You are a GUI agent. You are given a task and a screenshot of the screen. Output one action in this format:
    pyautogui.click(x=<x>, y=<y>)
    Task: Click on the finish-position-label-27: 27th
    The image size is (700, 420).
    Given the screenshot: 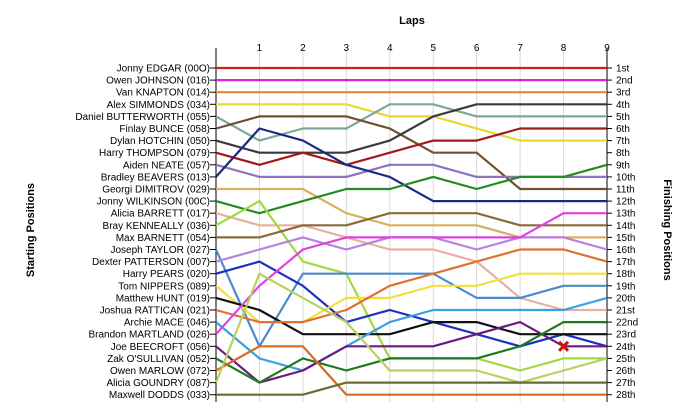 What is the action you would take?
    pyautogui.click(x=625, y=383)
    